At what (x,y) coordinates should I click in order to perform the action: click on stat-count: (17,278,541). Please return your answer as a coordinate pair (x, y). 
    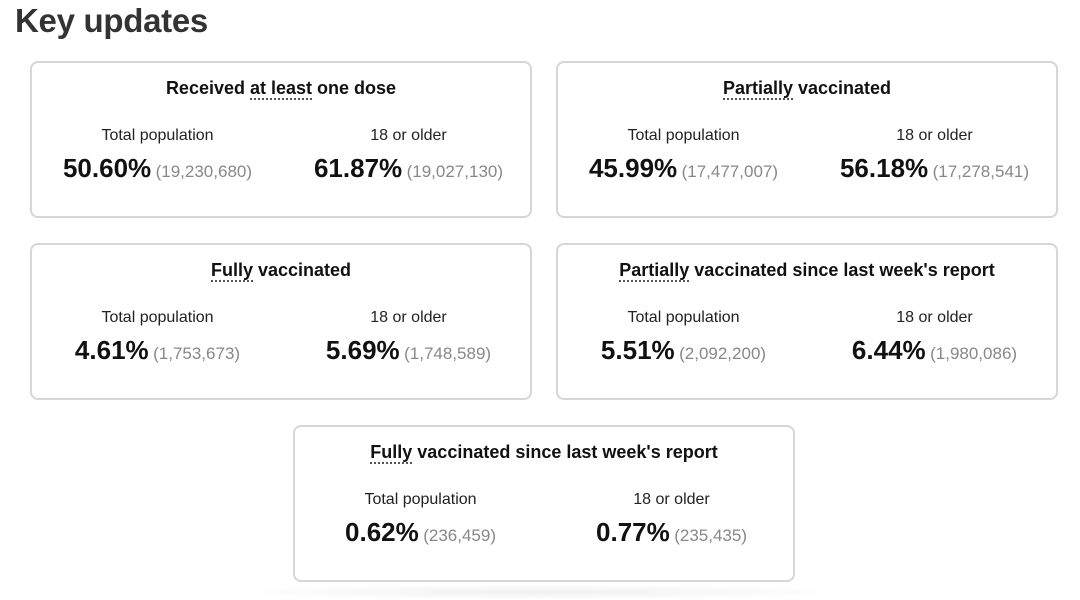
    Looking at the image, I should click on (981, 171).